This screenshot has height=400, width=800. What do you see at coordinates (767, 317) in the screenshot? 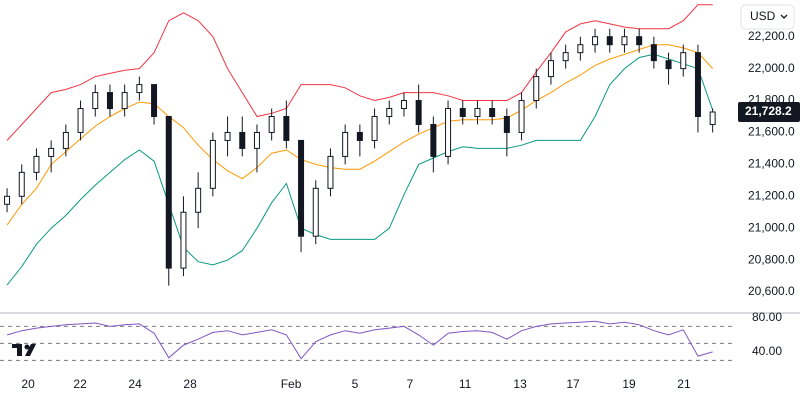
I see `y-tick-label: 80.00` at bounding box center [767, 317].